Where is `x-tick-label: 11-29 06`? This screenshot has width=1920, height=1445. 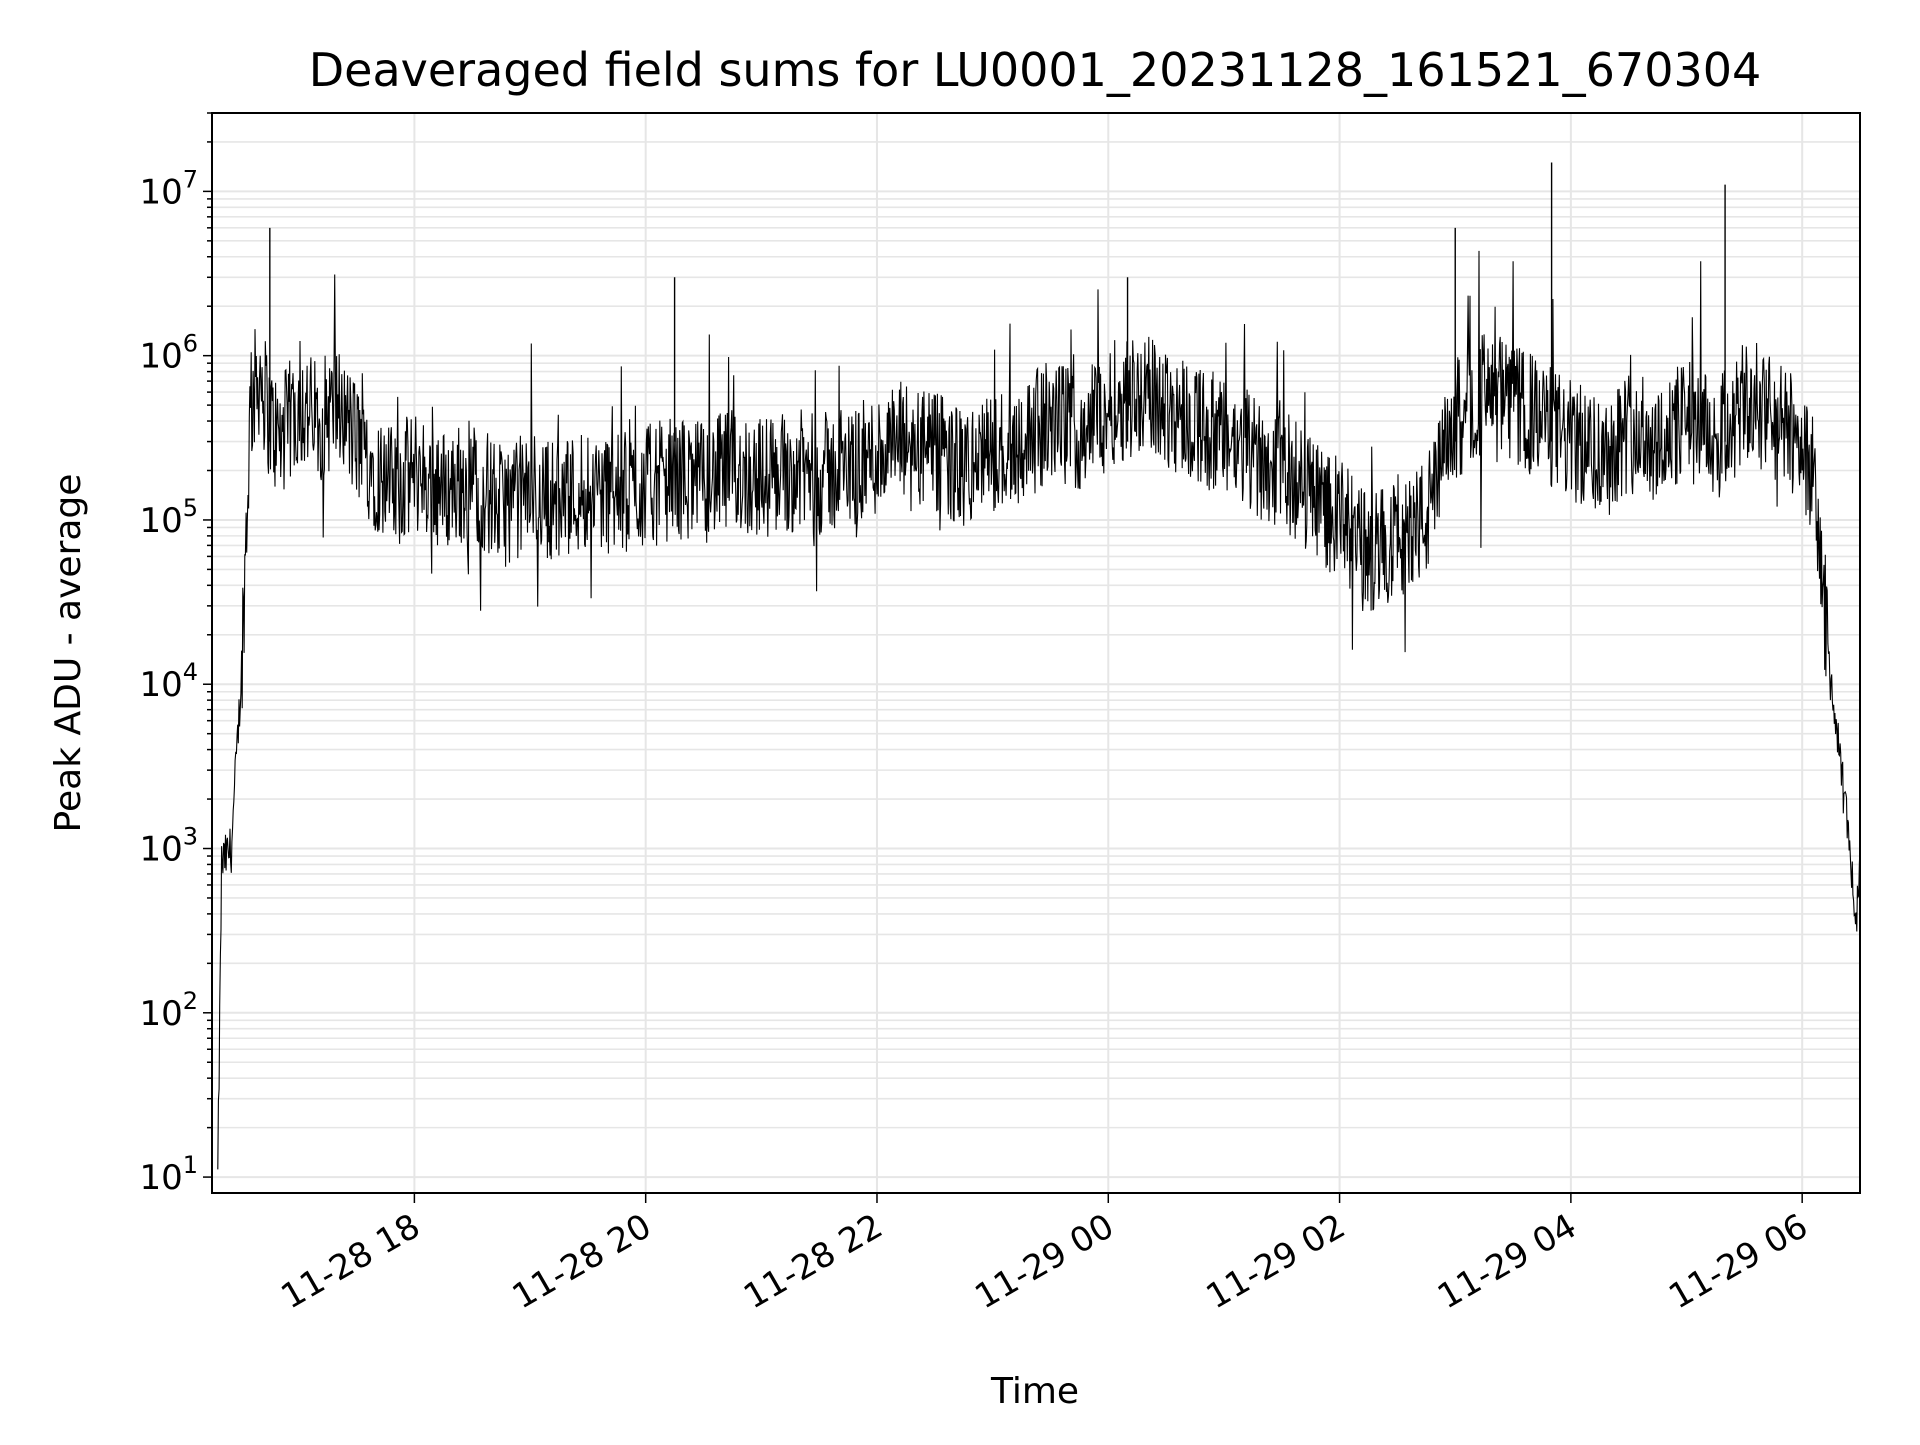
x-tick-label: 11-29 06 is located at coordinates (1738, 1261).